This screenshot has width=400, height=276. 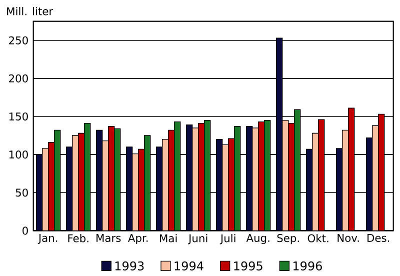 What do you see at coordinates (189, 265) in the screenshot?
I see `legend-label: 1994` at bounding box center [189, 265].